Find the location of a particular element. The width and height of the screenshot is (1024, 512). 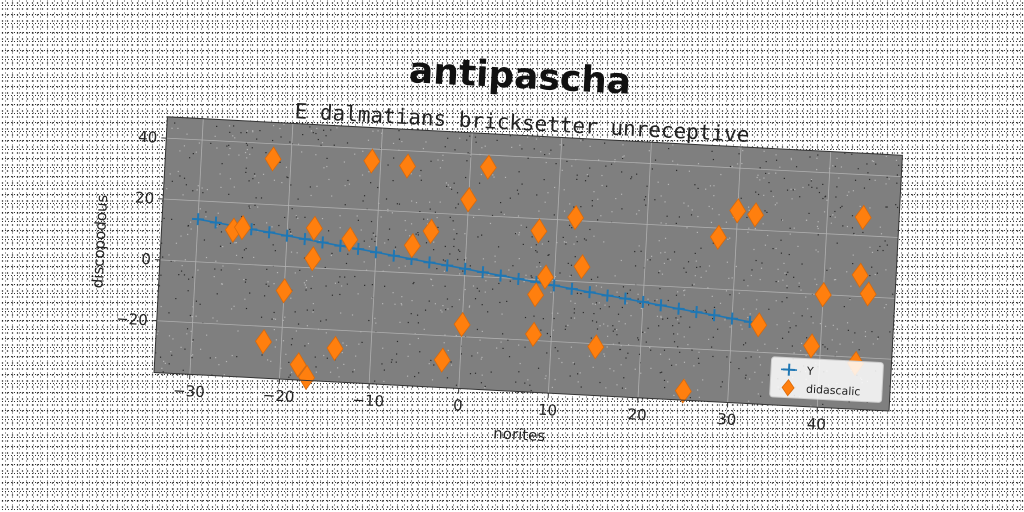

legend: Y didascalic is located at coordinates (826, 379).